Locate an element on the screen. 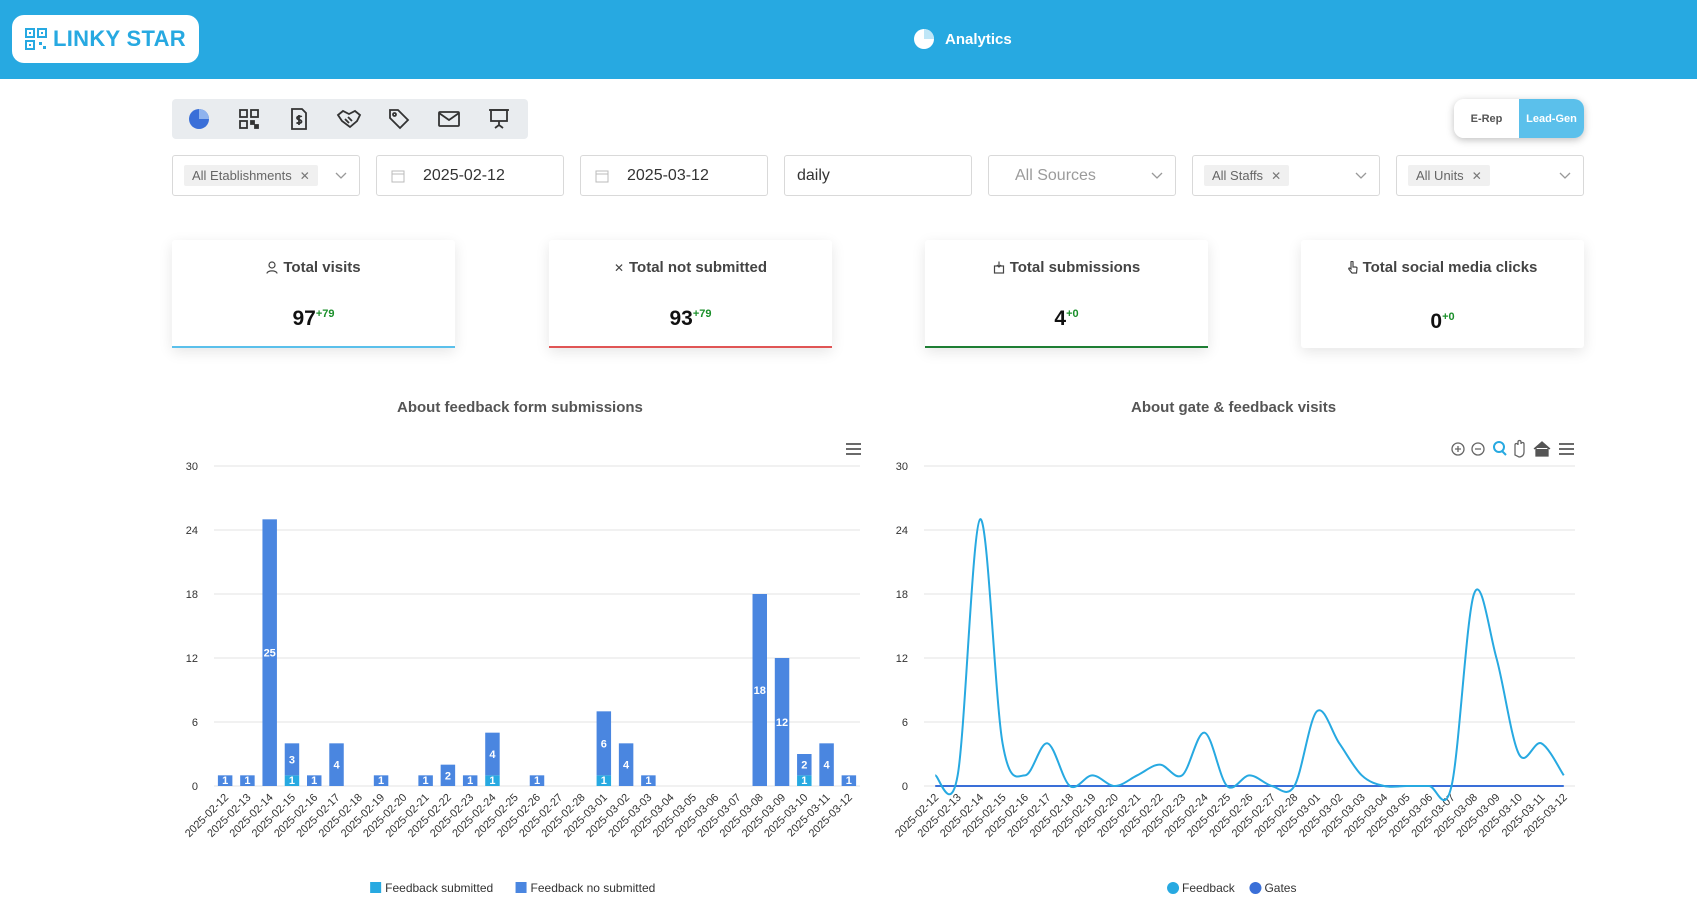 The width and height of the screenshot is (1697, 900). stat-card-not-submitted: ✕ Total not submitted 93+79 is located at coordinates (690, 294).